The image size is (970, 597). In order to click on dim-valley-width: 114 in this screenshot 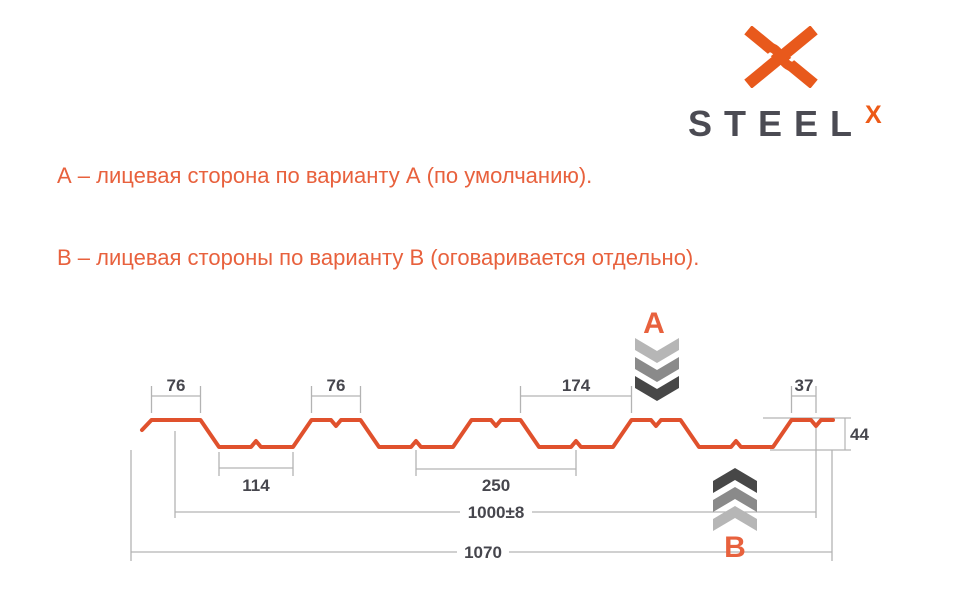, I will do `click(256, 485)`.